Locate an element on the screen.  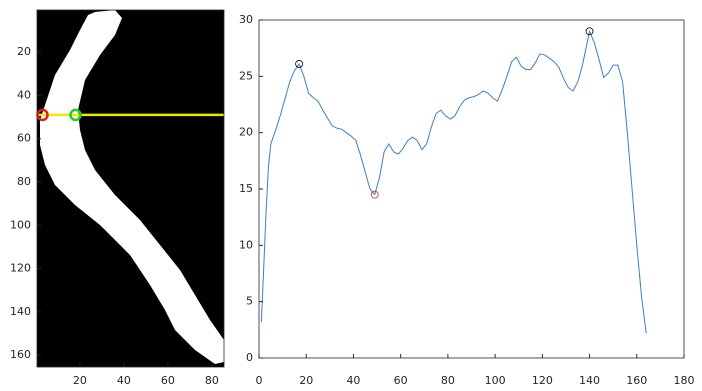
x-tick-label: 0 is located at coordinates (259, 380).